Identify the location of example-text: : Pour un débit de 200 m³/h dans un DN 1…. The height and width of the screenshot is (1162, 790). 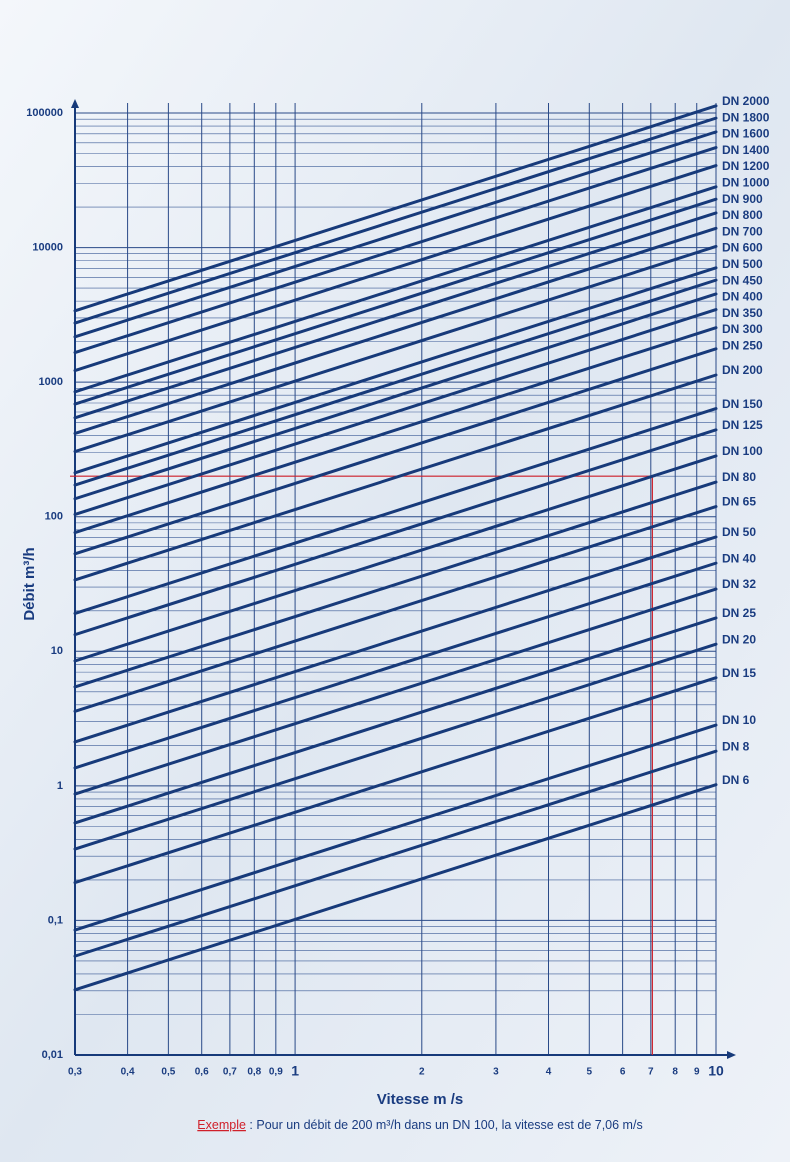
(444, 1125).